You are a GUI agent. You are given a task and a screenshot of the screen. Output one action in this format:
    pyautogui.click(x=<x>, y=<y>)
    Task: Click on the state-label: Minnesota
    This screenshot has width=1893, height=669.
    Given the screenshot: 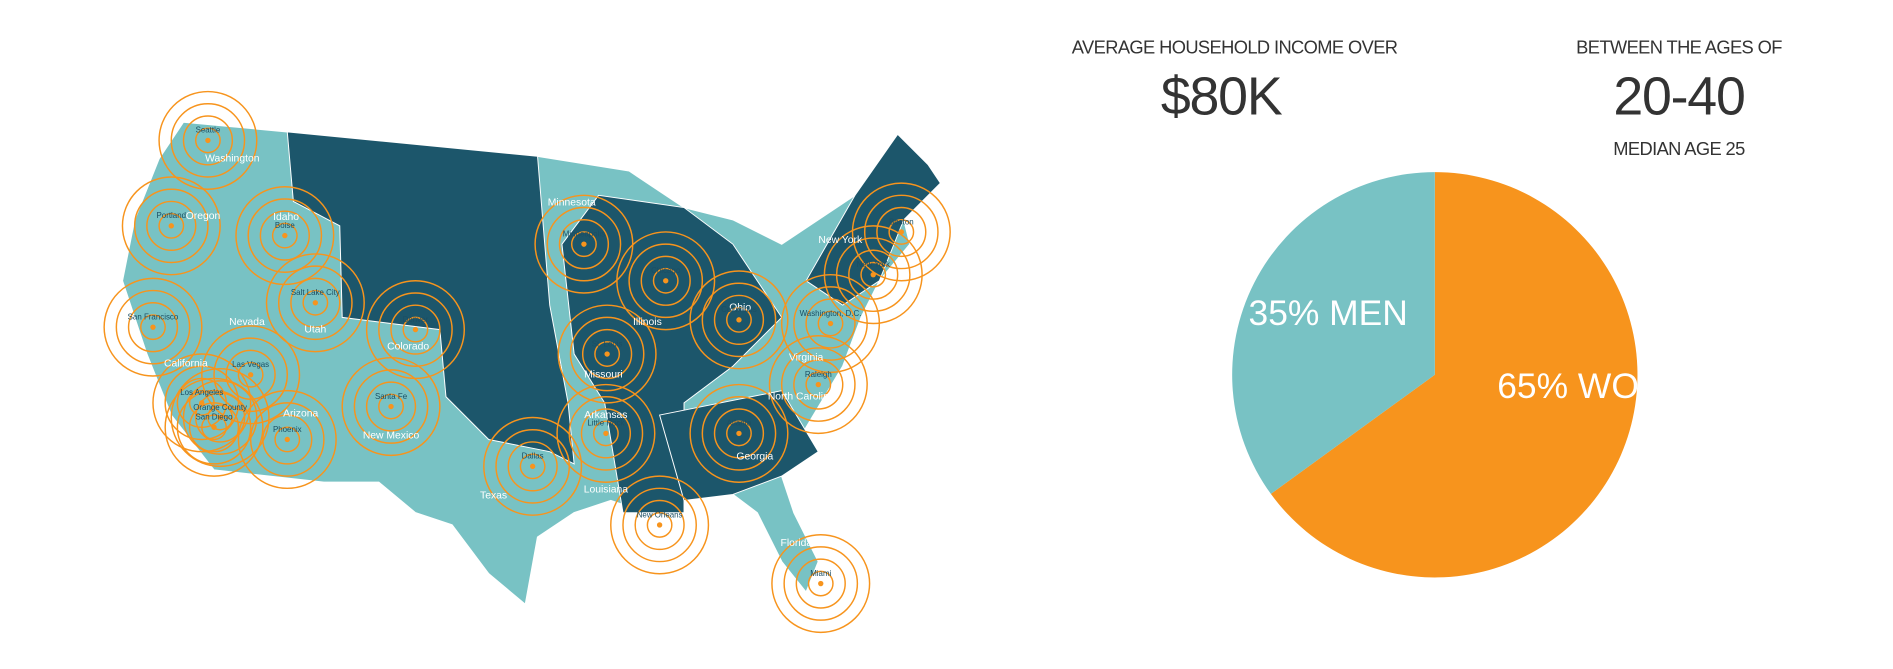 What is the action you would take?
    pyautogui.click(x=572, y=202)
    